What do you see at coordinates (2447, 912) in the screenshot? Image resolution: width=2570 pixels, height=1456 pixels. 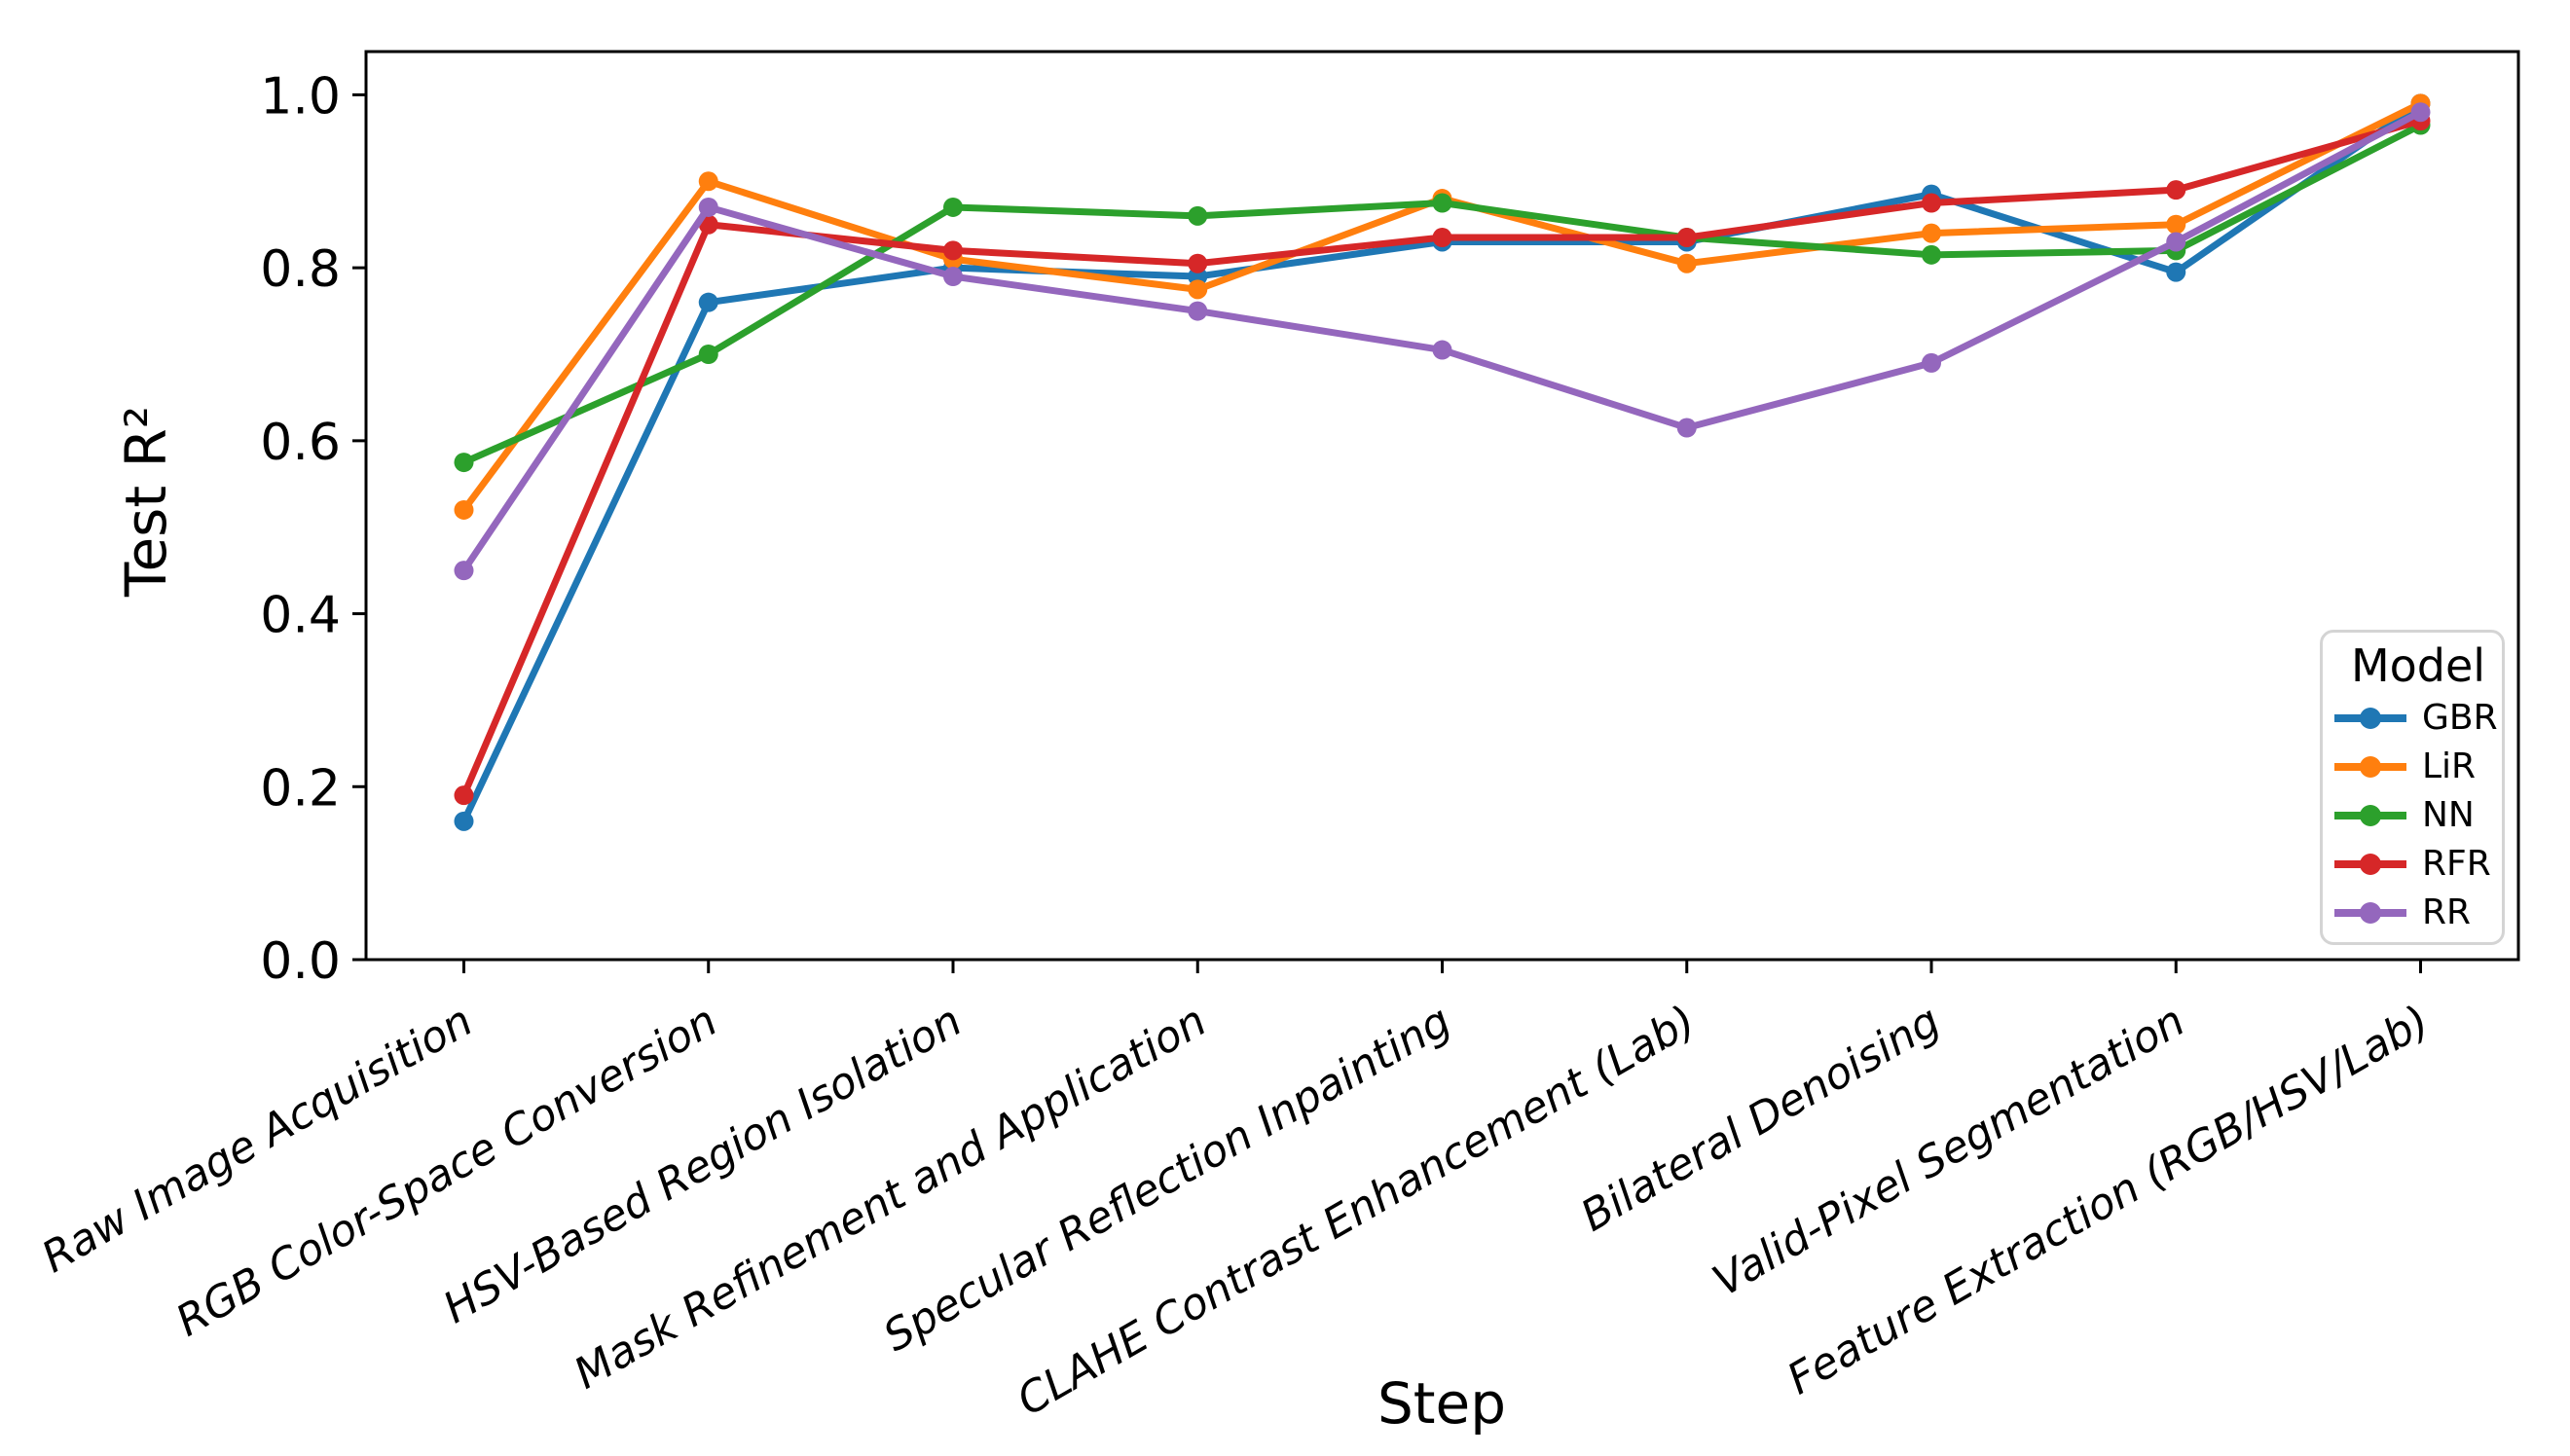 I see `legend-label-RR: RR` at bounding box center [2447, 912].